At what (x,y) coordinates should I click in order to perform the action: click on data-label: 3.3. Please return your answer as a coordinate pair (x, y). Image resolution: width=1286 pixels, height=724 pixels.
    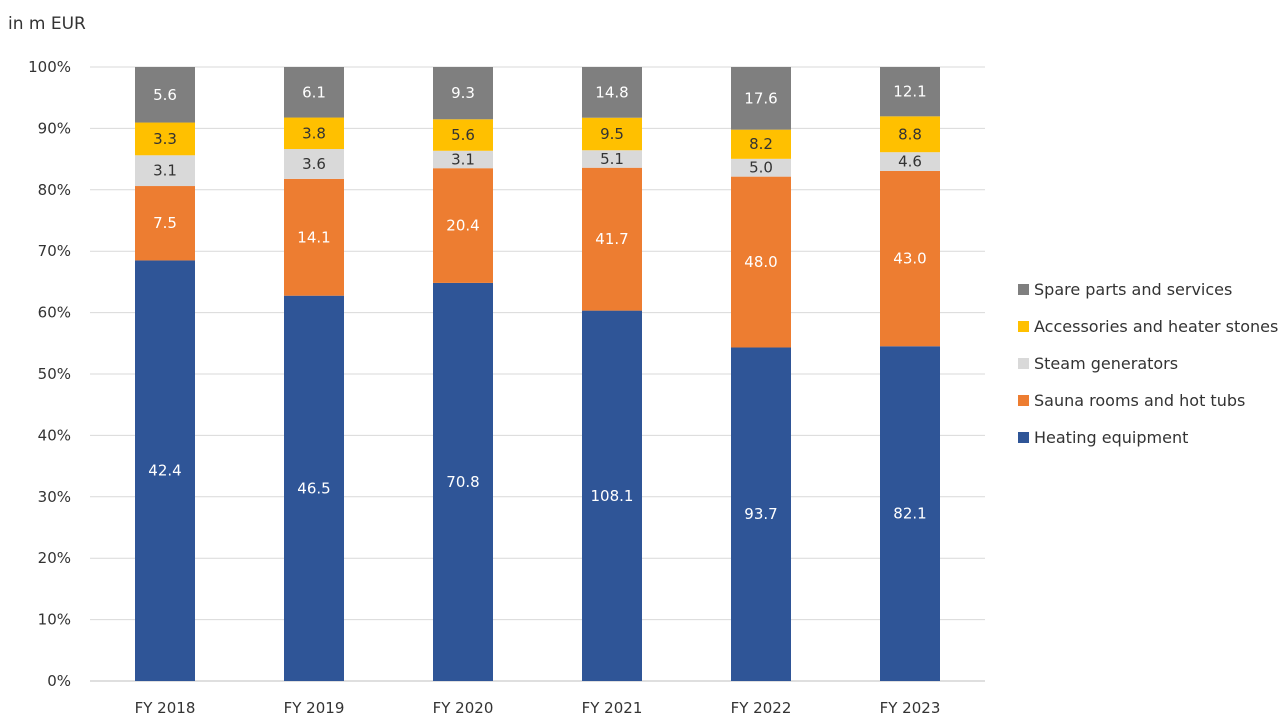
    Looking at the image, I should click on (165, 139).